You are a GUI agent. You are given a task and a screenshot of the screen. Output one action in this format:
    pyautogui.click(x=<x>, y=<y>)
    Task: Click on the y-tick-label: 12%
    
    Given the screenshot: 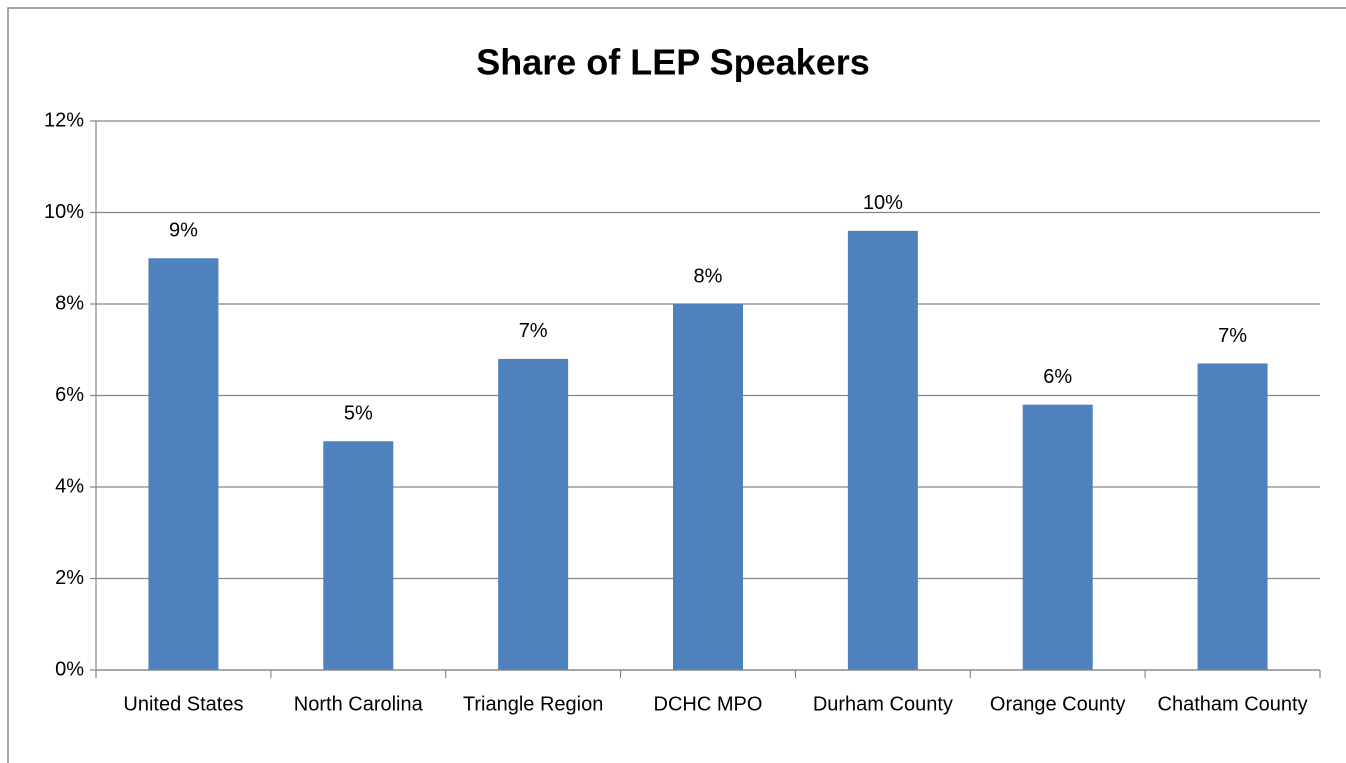 What is the action you would take?
    pyautogui.click(x=64, y=120)
    